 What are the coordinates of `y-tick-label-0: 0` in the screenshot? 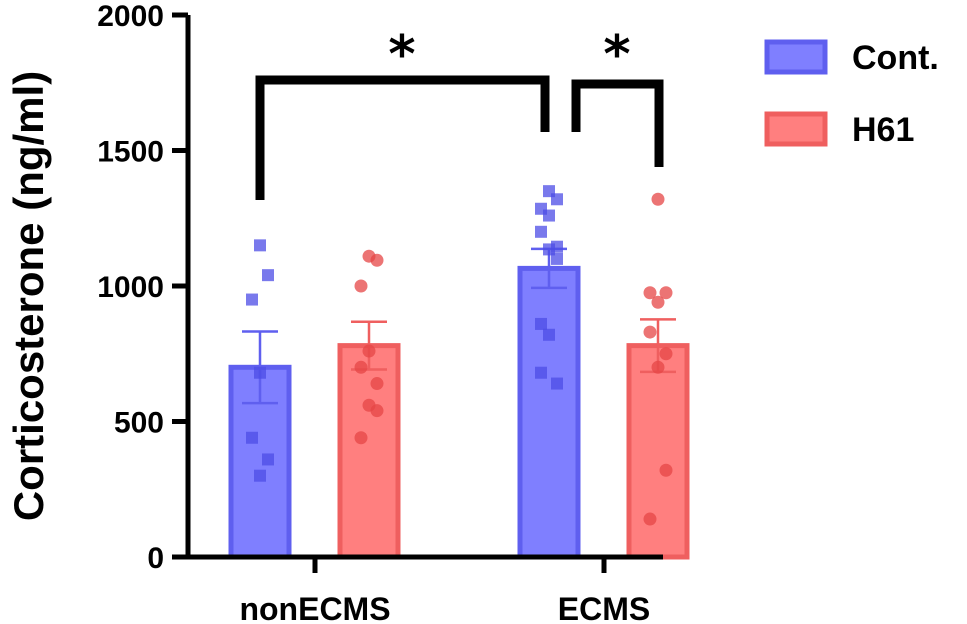 It's located at (155, 558).